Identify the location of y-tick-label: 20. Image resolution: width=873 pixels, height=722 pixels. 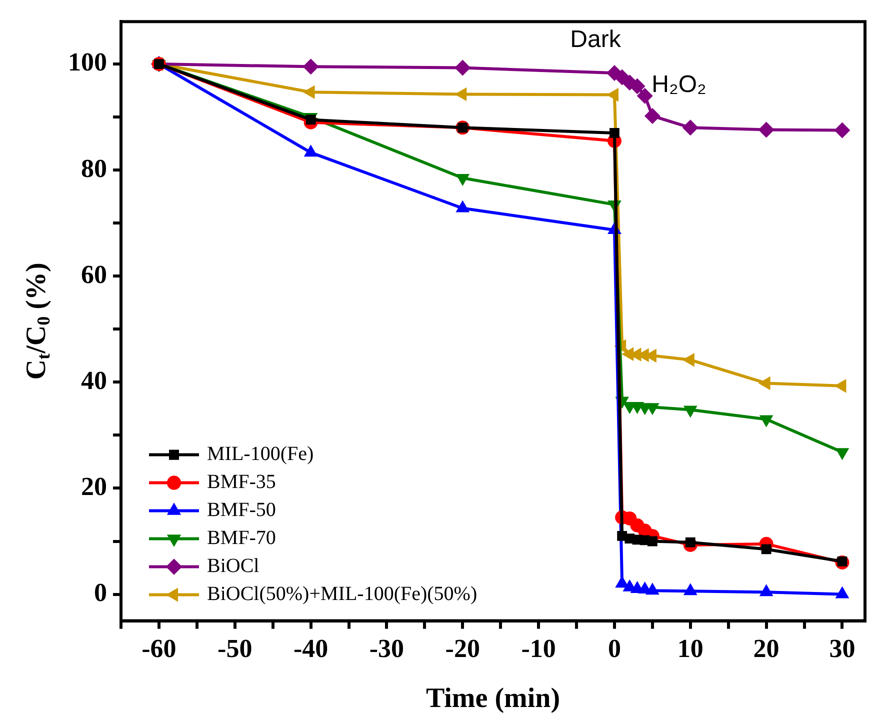
(94, 486).